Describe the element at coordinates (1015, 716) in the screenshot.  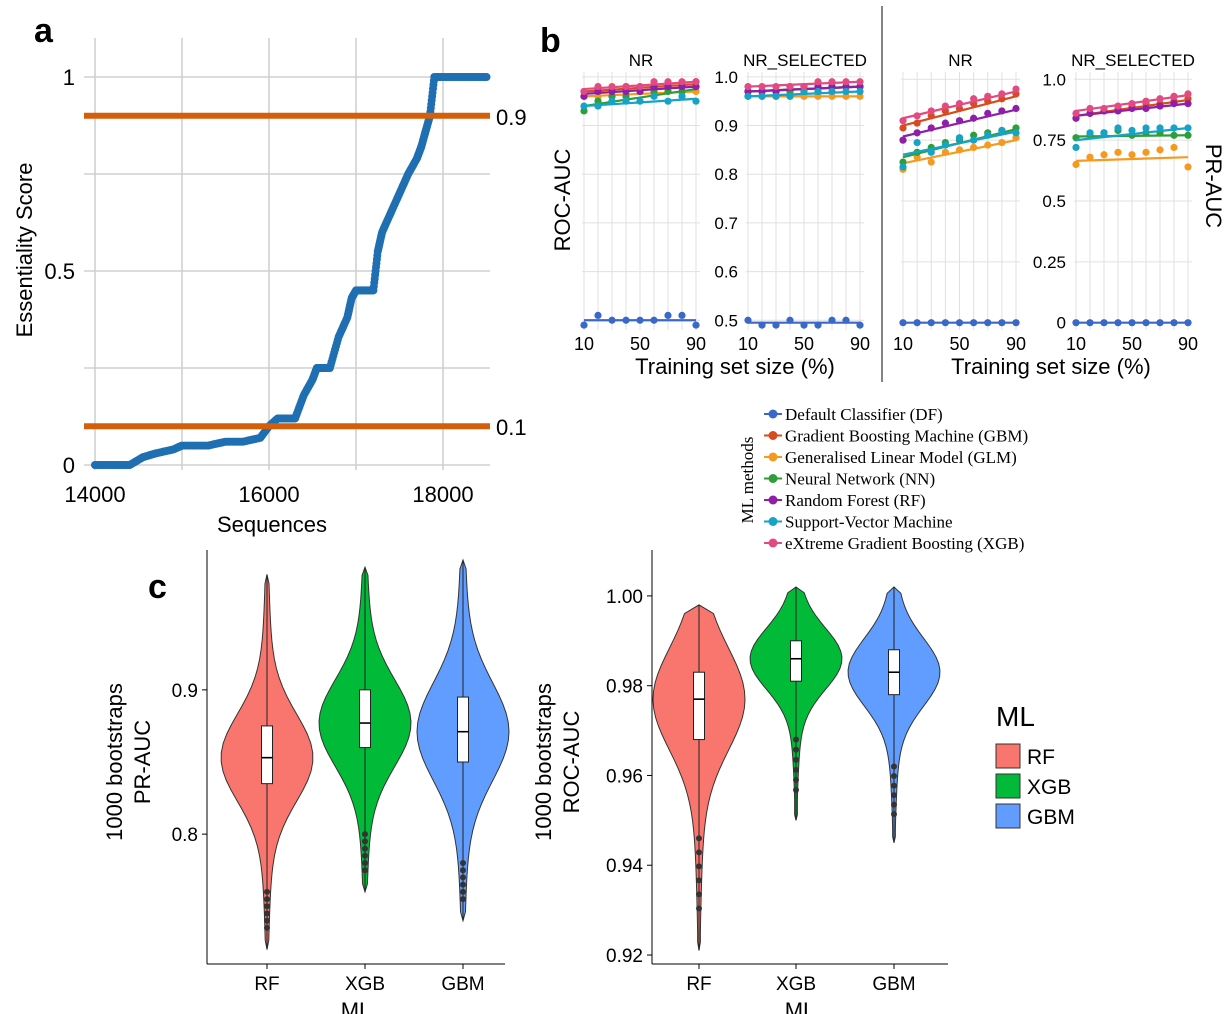
I see `legend-title: ML` at that location.